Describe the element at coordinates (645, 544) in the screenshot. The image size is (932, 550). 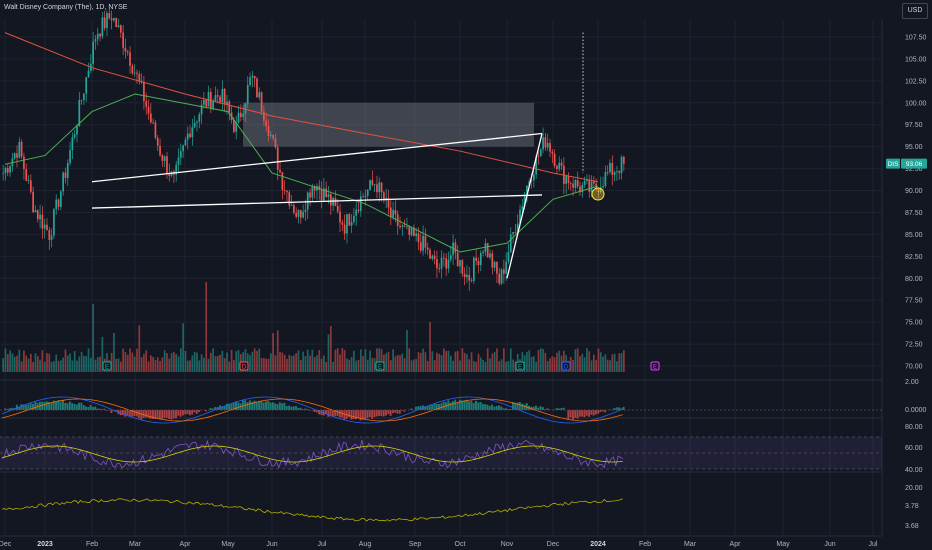
I see `time-tick-label: Feb` at that location.